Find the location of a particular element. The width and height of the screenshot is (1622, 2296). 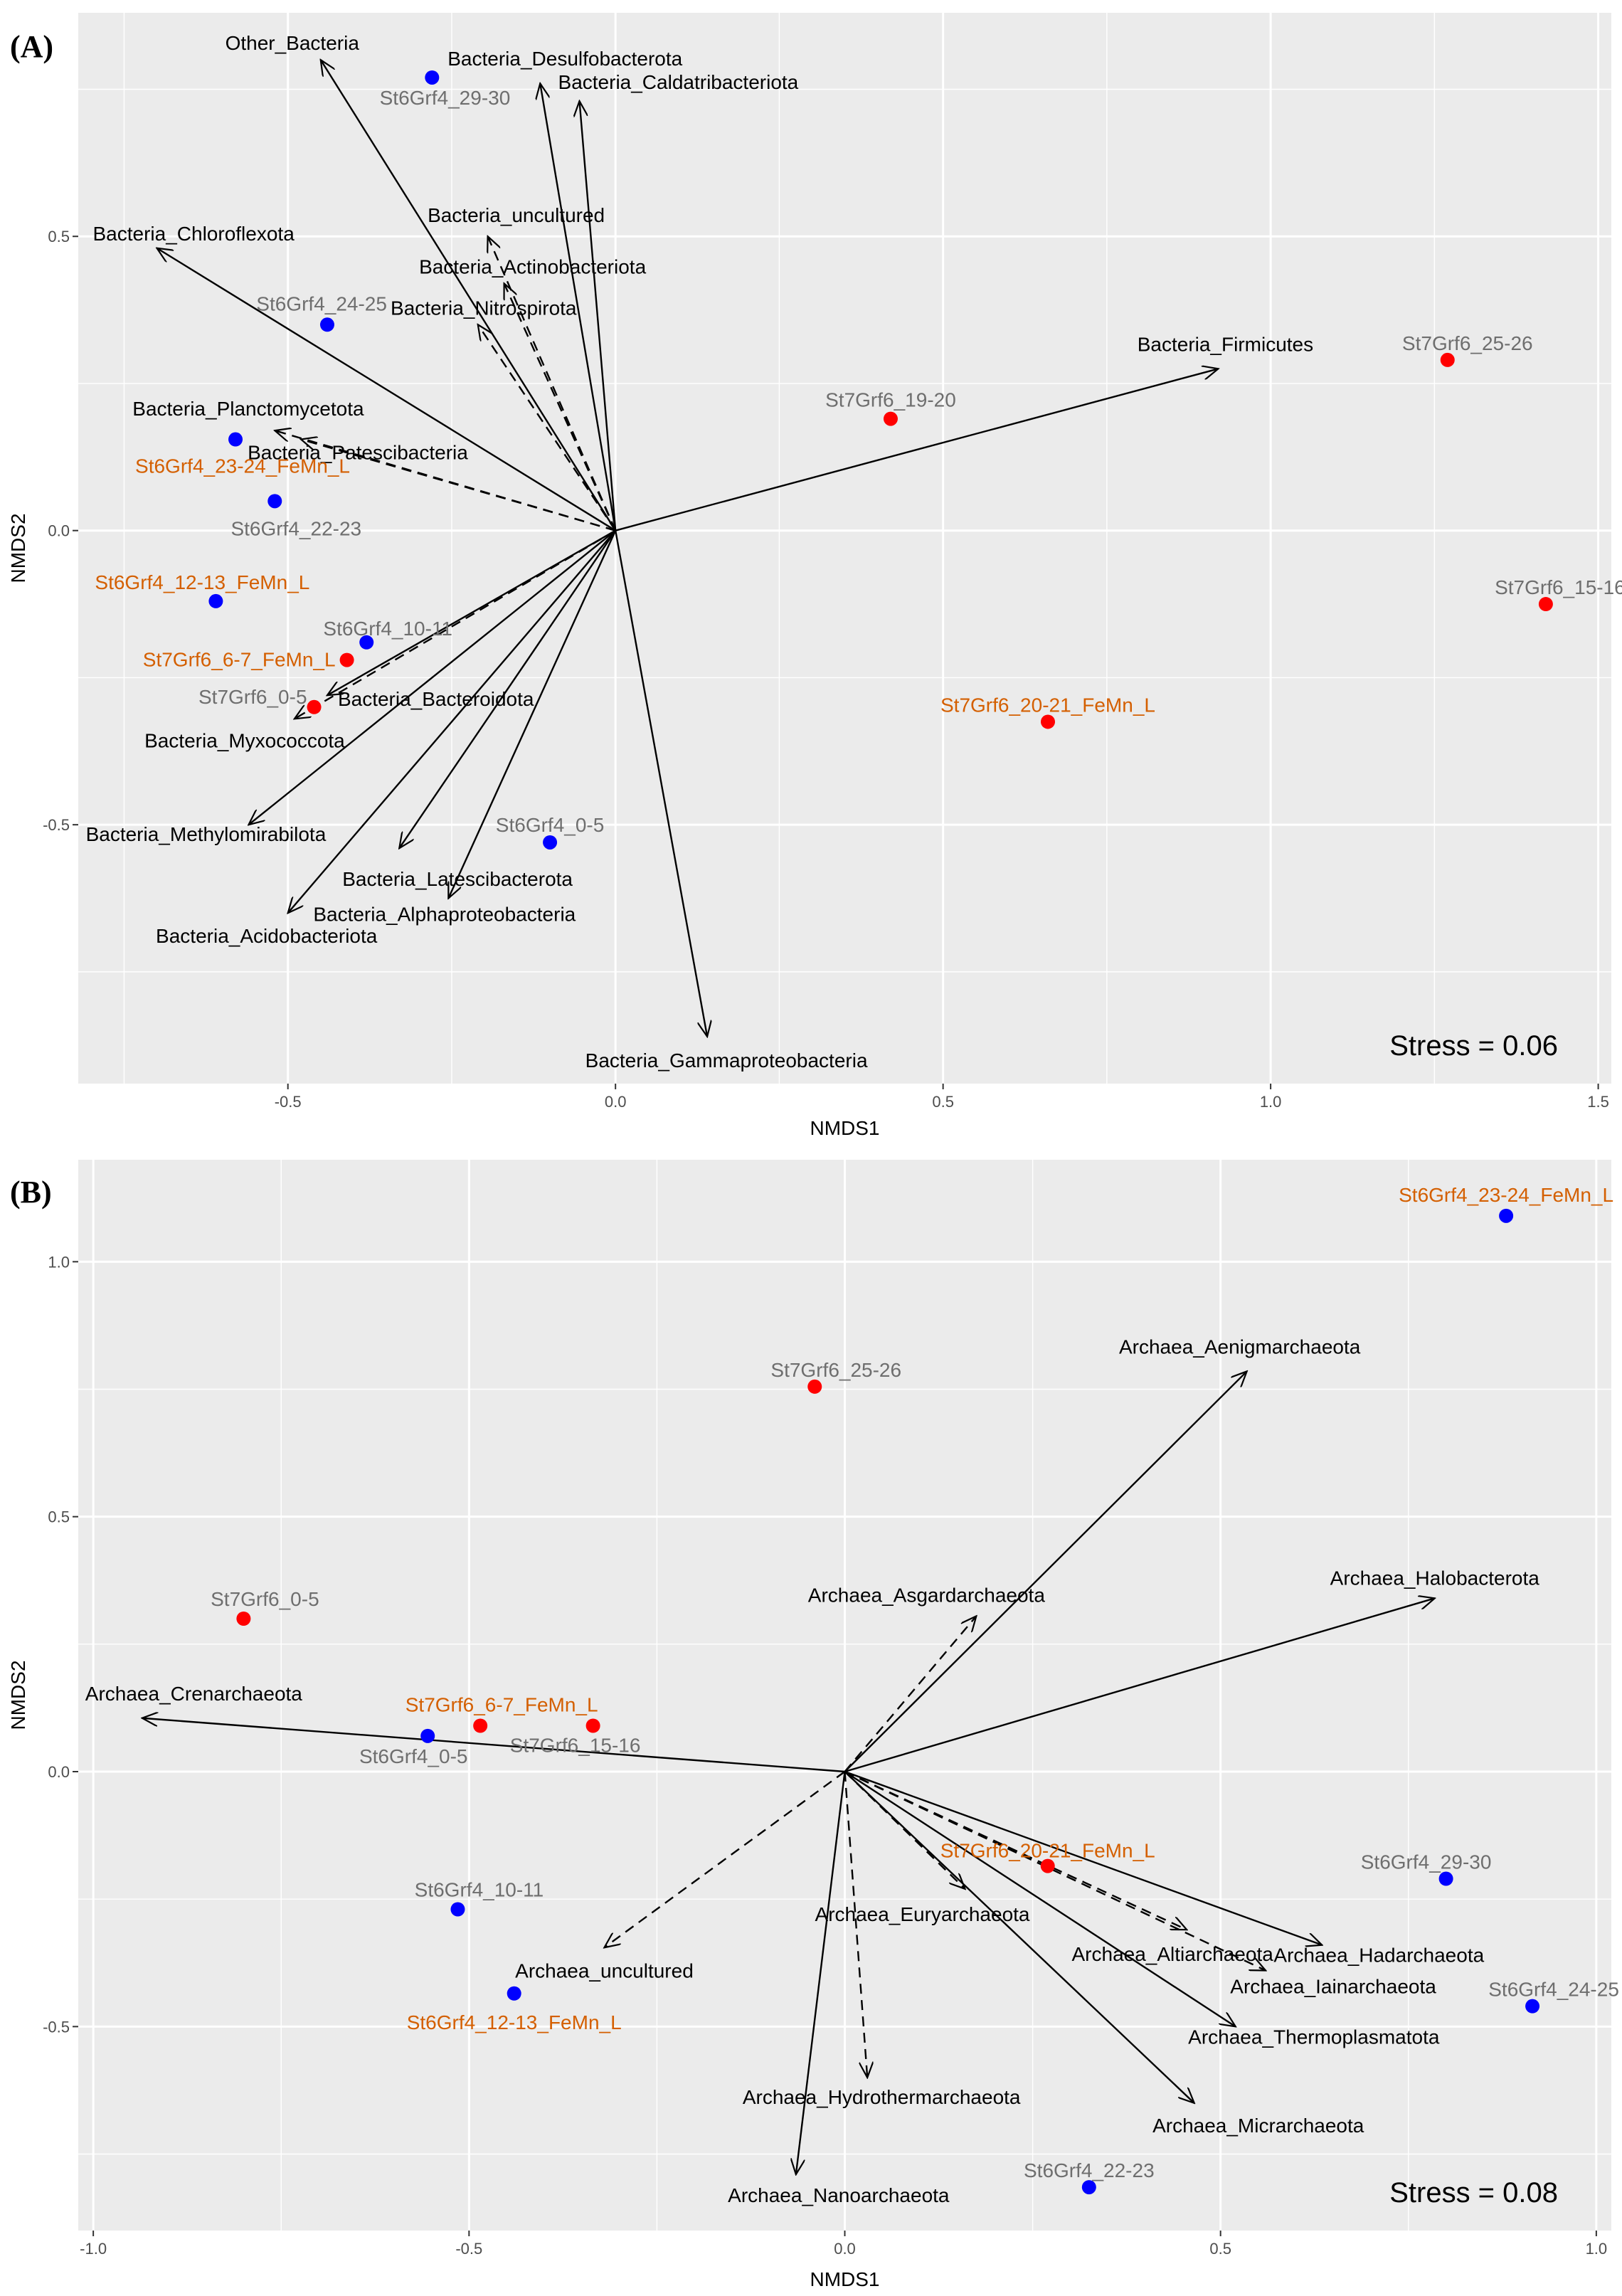

y-axis-title: NMDS2 is located at coordinates (18, 1695).